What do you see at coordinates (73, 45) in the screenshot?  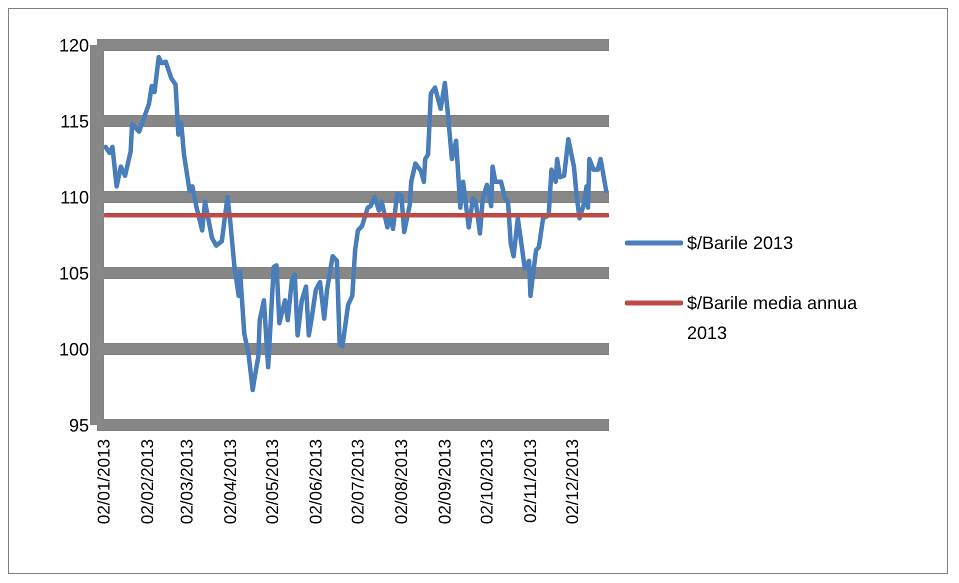 I see `y-tick-label: 120` at bounding box center [73, 45].